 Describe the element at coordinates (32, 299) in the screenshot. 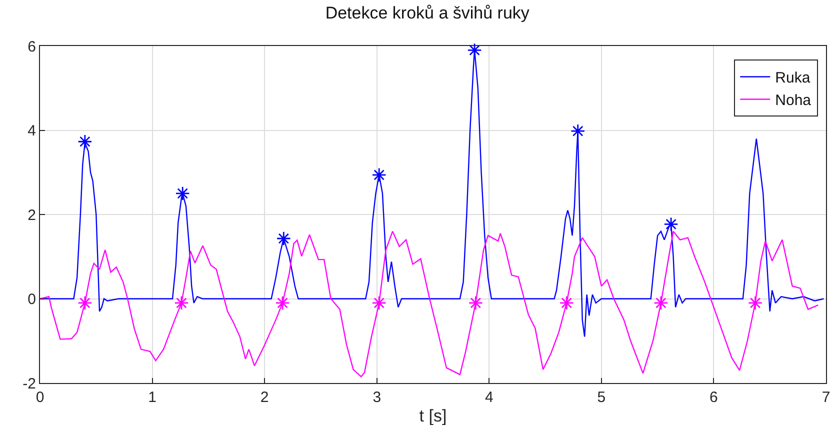

I see `y-tick-label: 0` at that location.